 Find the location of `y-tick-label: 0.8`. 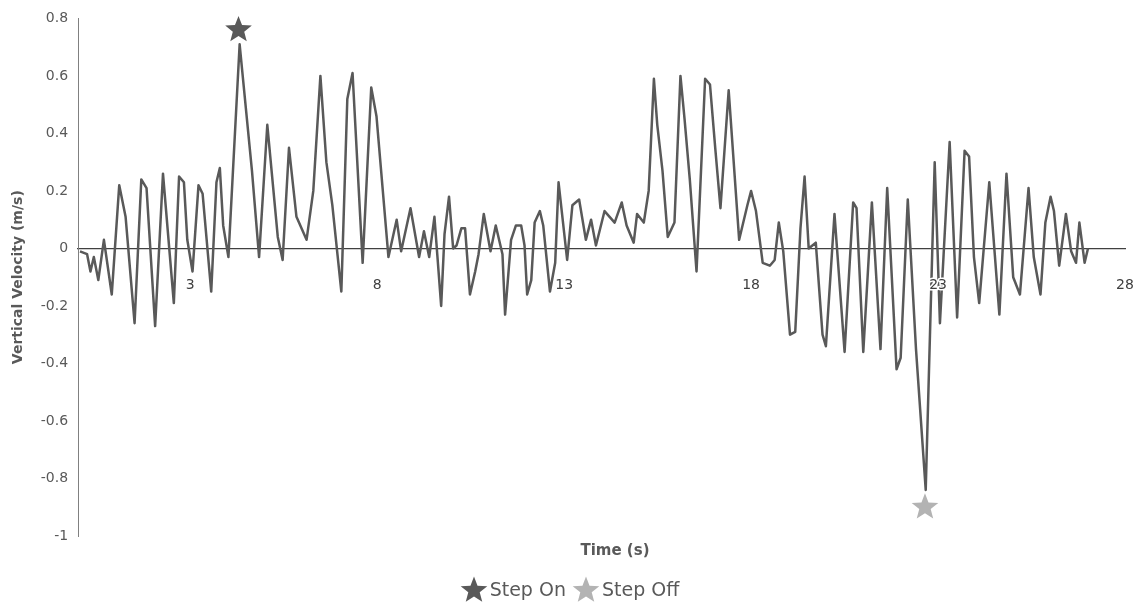

y-tick-label: 0.8 is located at coordinates (57, 17).